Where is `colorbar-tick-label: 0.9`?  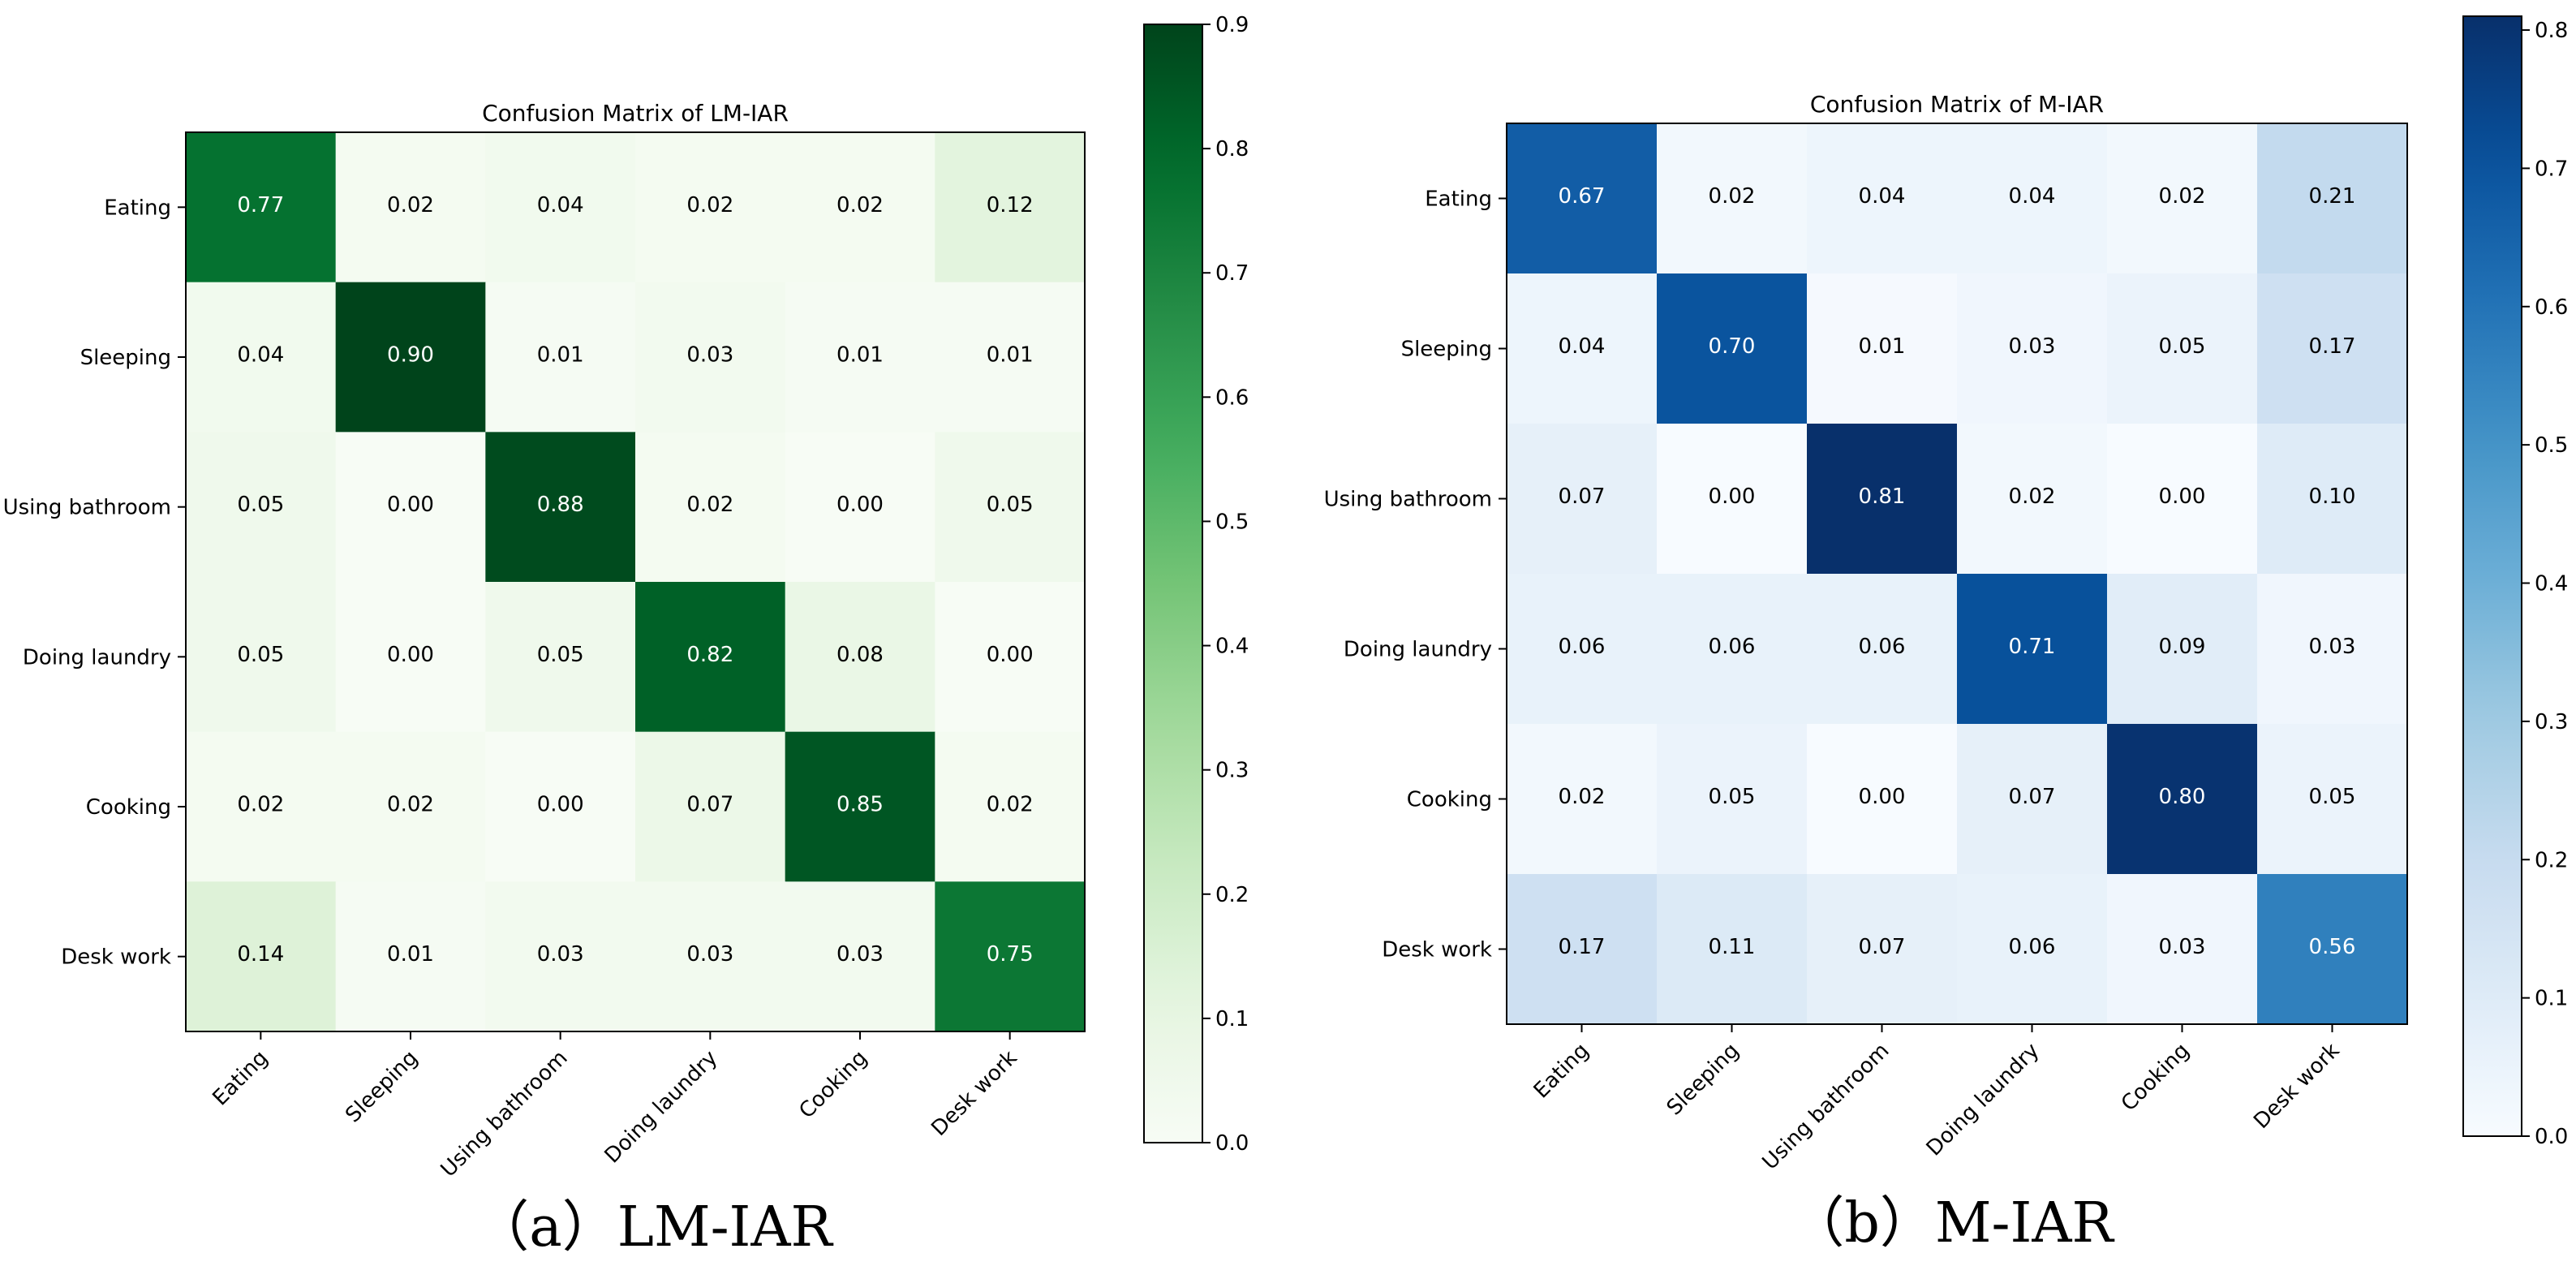
colorbar-tick-label: 0.9 is located at coordinates (1232, 25).